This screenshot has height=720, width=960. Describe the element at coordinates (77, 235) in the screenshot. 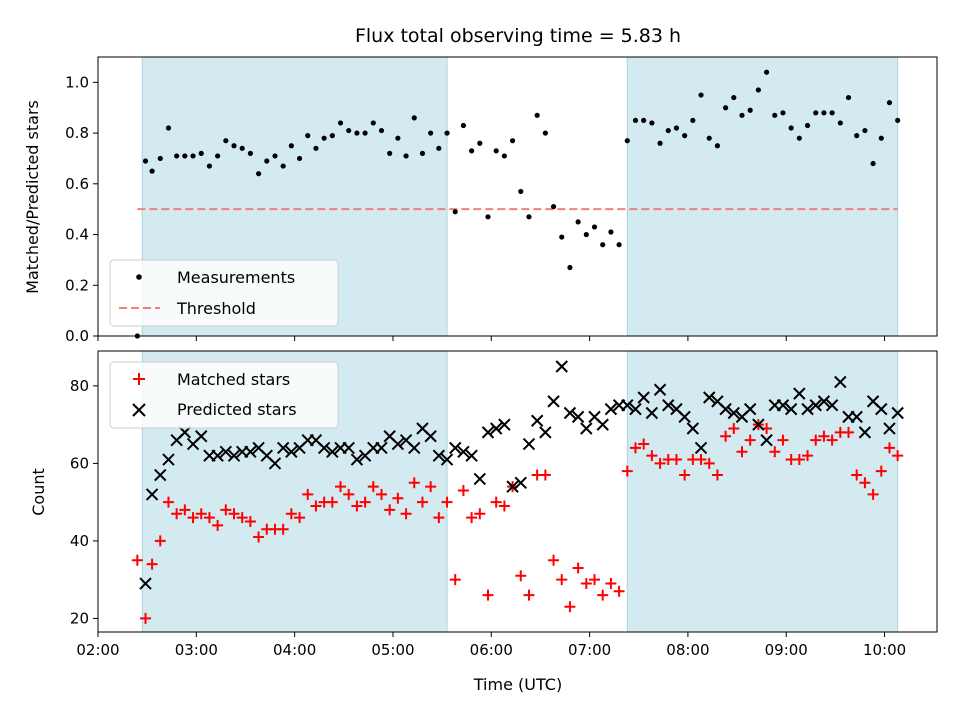

I see `top-y-tick-label: 0.4` at that location.